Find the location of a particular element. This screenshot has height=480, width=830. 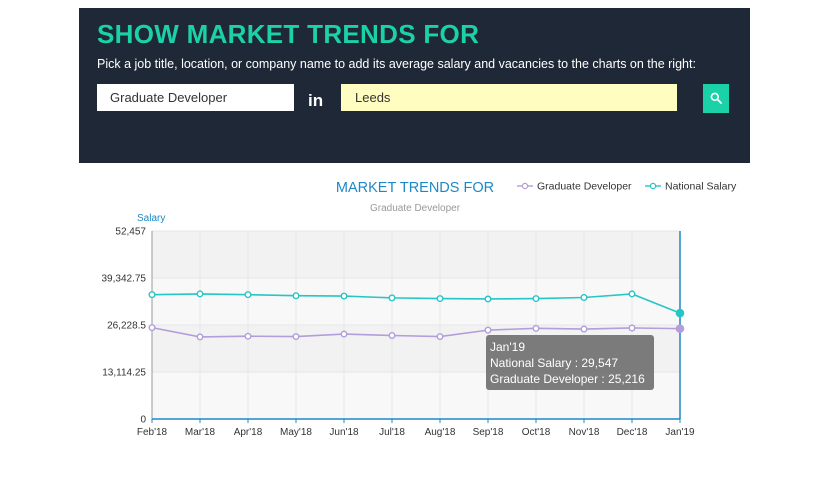

y-tick-label: 26,228.5 is located at coordinates (126, 326).